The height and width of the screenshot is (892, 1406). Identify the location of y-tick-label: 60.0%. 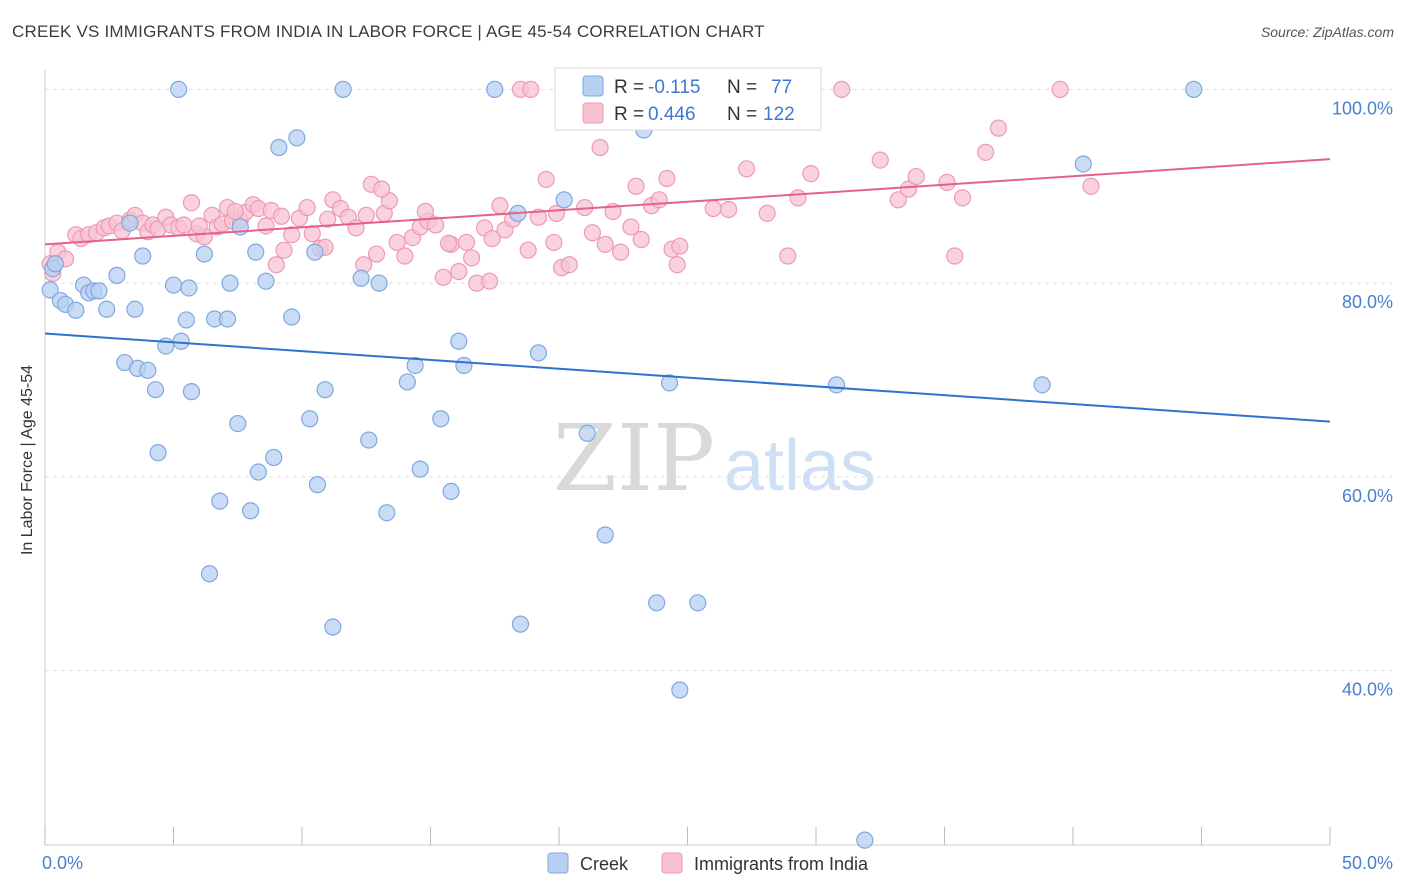
(1367, 496).